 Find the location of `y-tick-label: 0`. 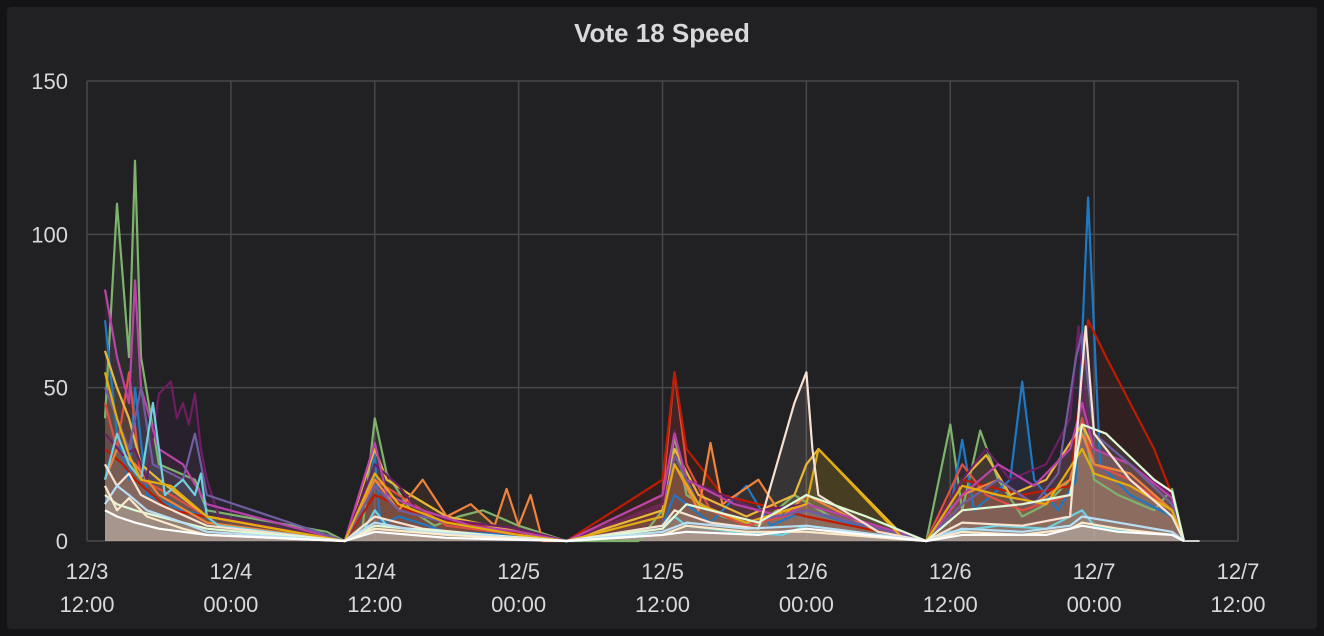

y-tick-label: 0 is located at coordinates (62, 541).